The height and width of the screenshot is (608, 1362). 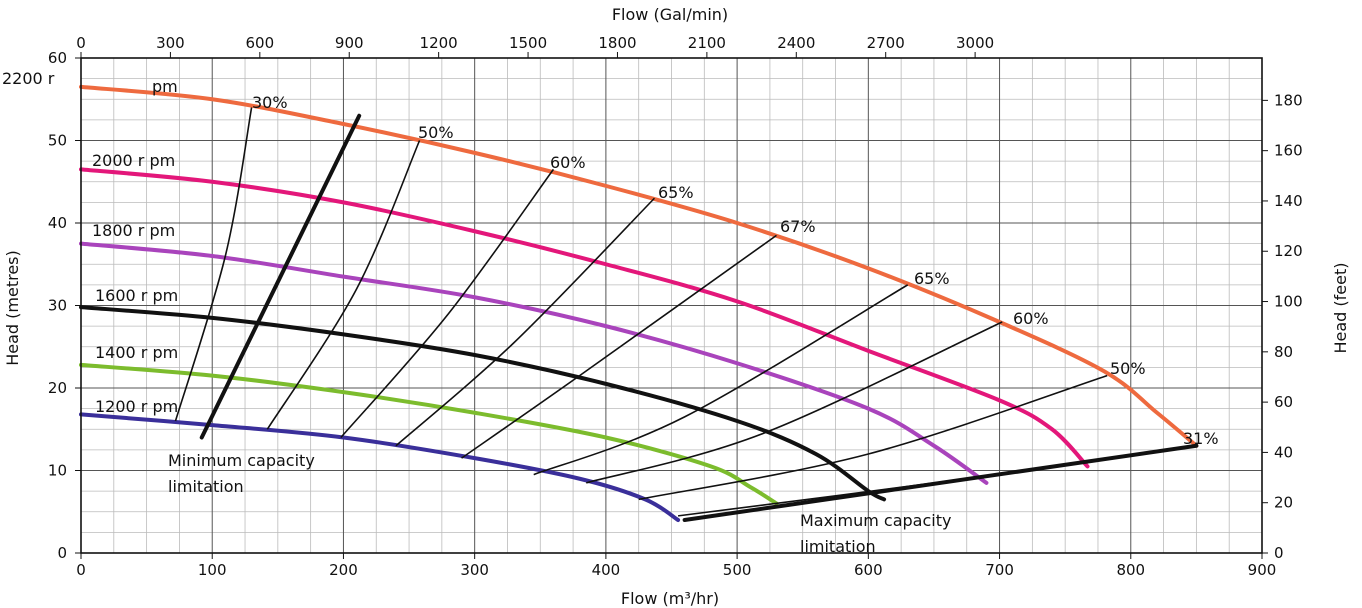 I want to click on x-axis-title: Flow (m³/hr), so click(x=670, y=598).